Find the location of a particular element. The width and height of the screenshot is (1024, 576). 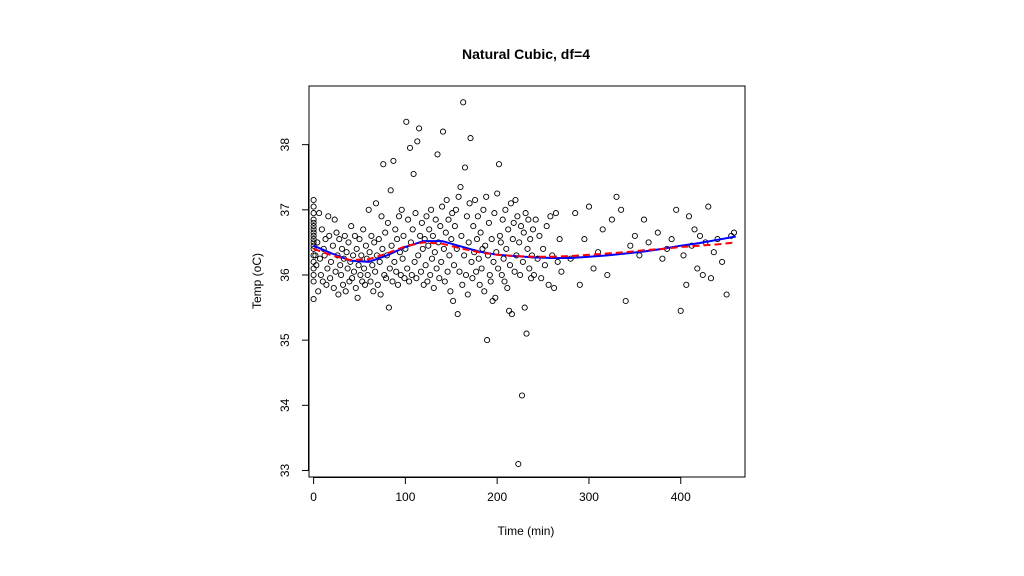

x-tick-label: 100 is located at coordinates (405, 497).